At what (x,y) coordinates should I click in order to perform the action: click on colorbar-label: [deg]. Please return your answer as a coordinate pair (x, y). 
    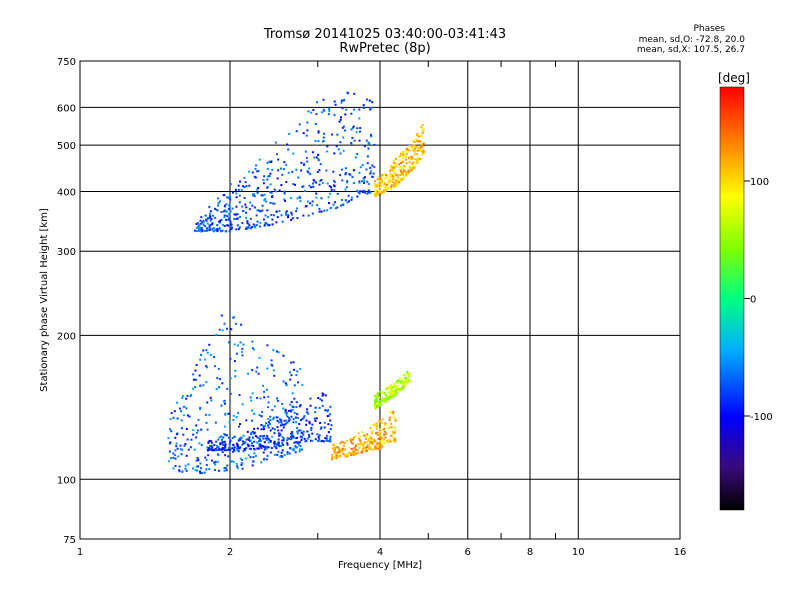
    Looking at the image, I should click on (734, 78).